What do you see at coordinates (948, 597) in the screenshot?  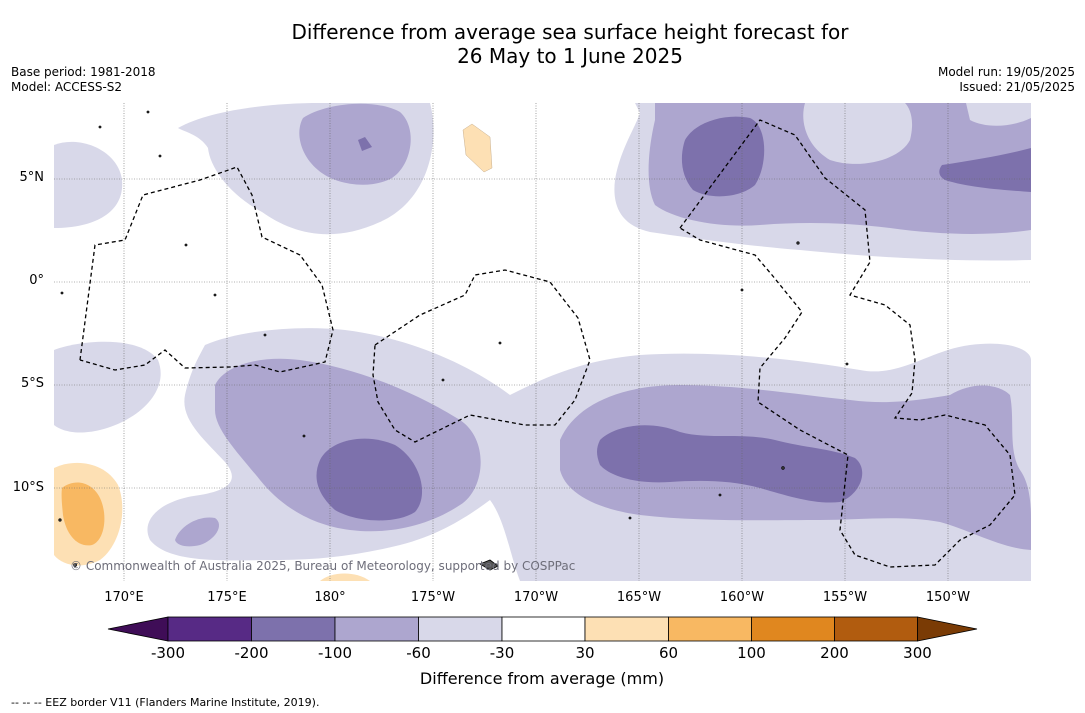 I see `lon-label: 150°W` at bounding box center [948, 597].